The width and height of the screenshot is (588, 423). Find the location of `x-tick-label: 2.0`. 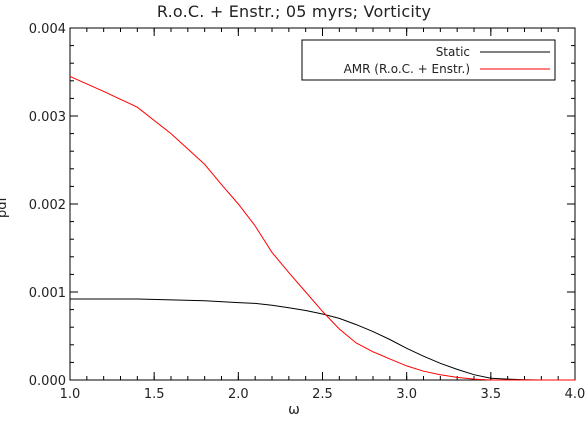

x-tick-label: 2.0 is located at coordinates (238, 394).